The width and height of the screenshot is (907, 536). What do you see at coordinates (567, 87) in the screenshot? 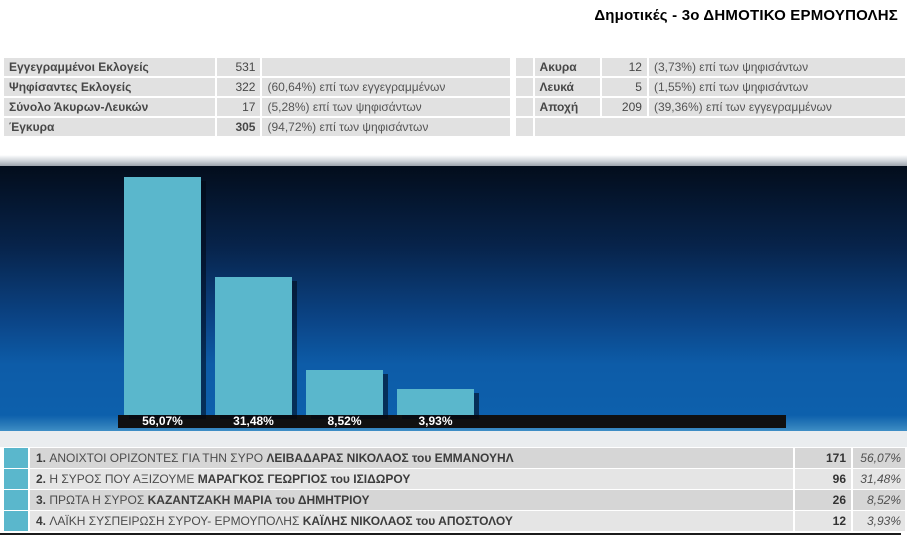
I see `stat-label: Λευκά` at bounding box center [567, 87].